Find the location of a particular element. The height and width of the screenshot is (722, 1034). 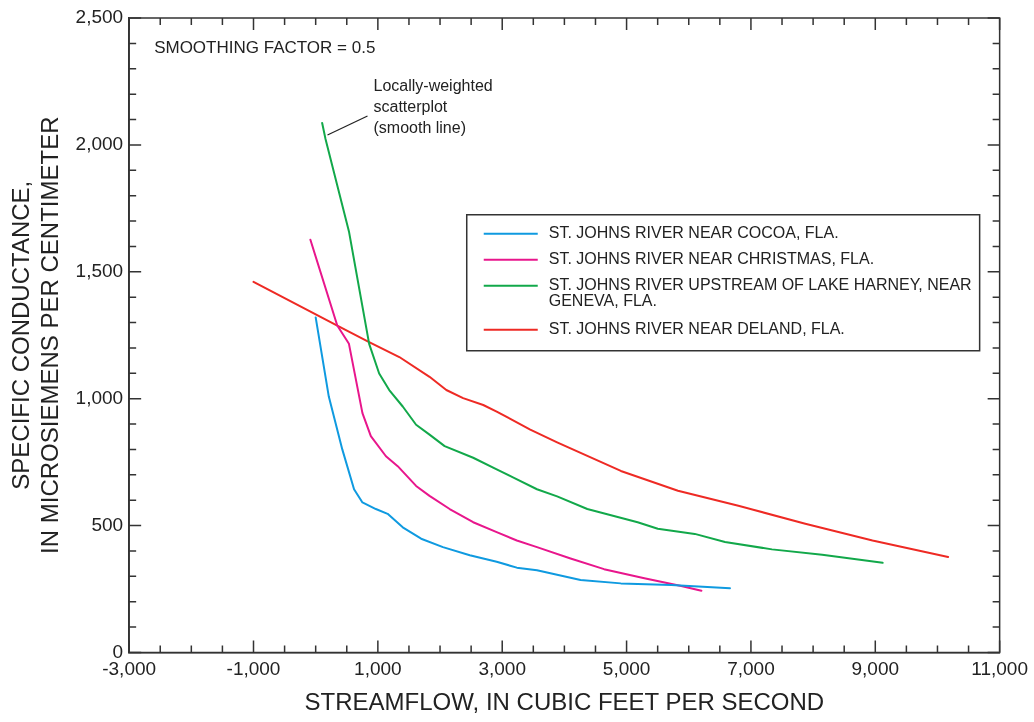

x-axis-title: STREAMFLOW, IN CUBIC FEET PER SECOND is located at coordinates (564, 702).